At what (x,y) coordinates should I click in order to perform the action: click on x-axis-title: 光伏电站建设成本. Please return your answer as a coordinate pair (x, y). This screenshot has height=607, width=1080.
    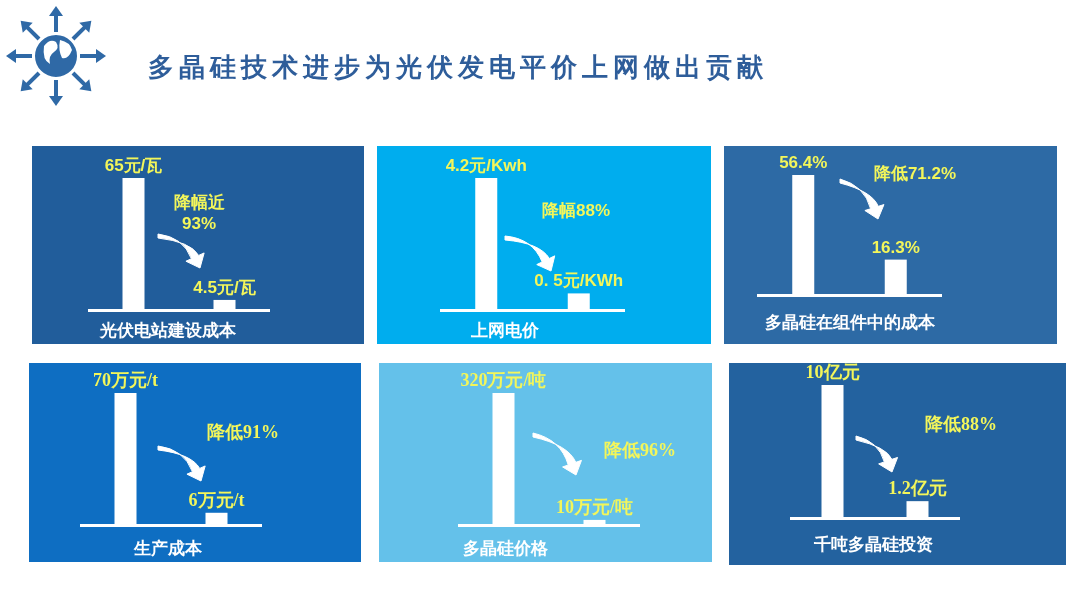
    Looking at the image, I should click on (168, 330).